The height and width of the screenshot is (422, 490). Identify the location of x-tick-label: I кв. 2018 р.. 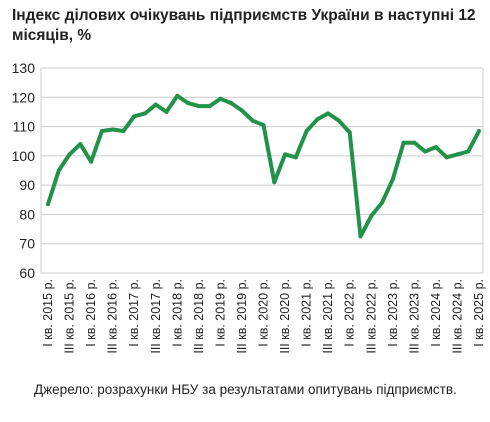
(177, 313).